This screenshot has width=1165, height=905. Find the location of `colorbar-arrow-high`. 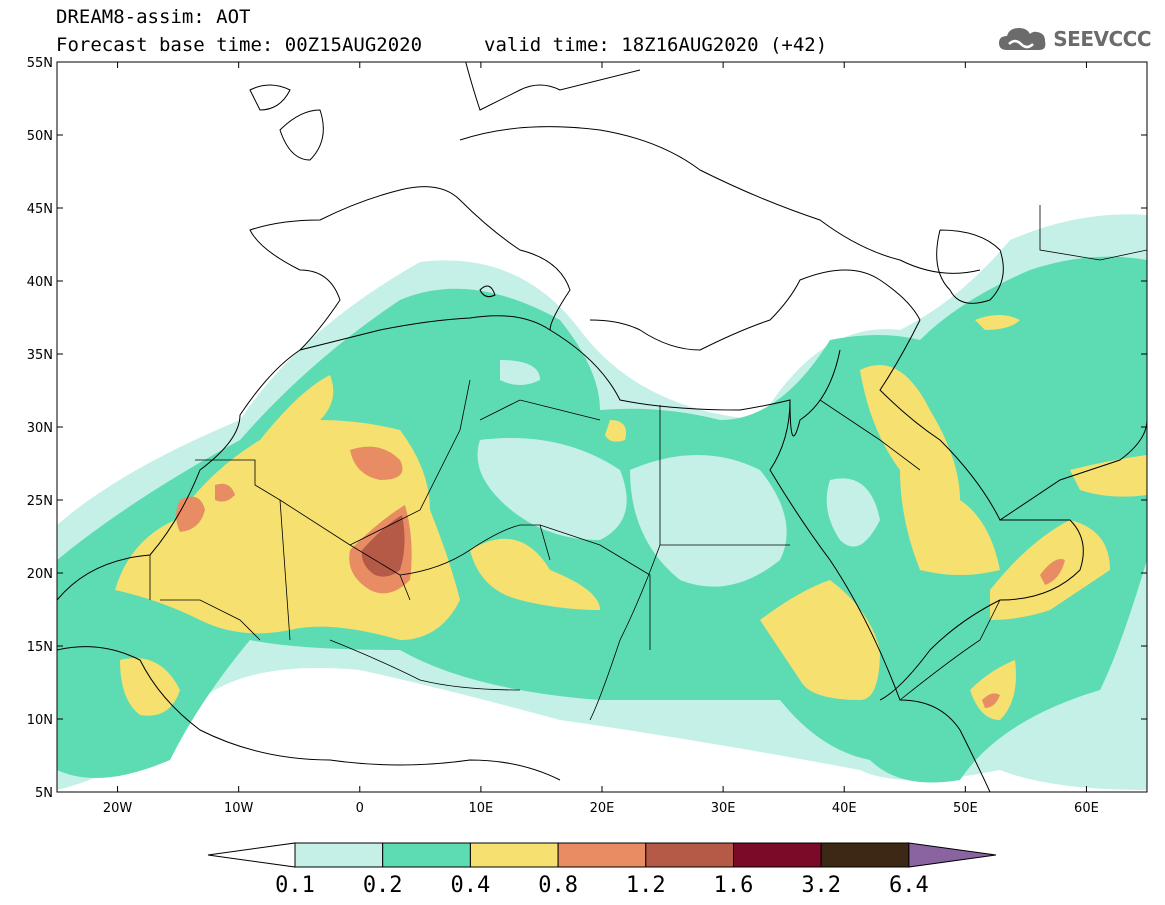

colorbar-arrow-high is located at coordinates (952, 855).